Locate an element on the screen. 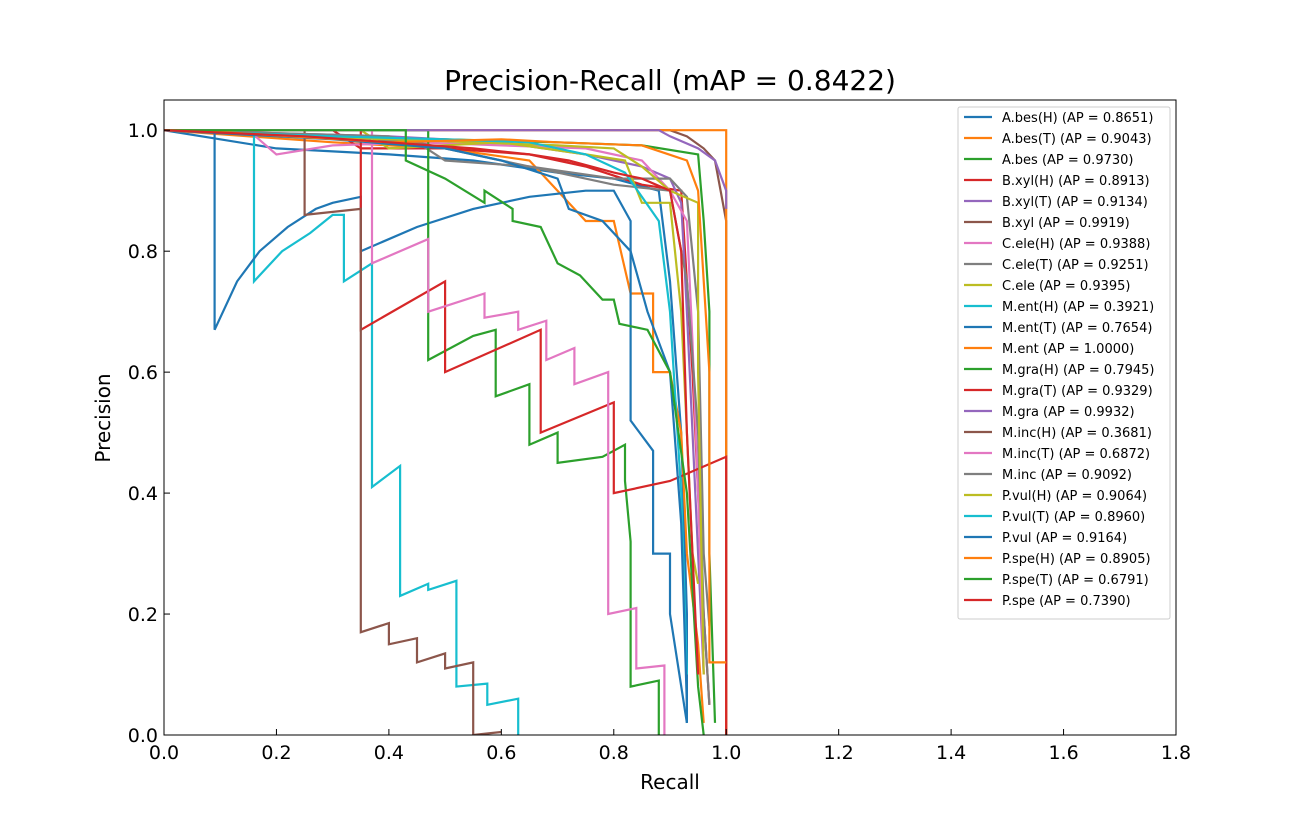  chart-title: Precision-Recall (mAP = 0.8422) is located at coordinates (670, 80).